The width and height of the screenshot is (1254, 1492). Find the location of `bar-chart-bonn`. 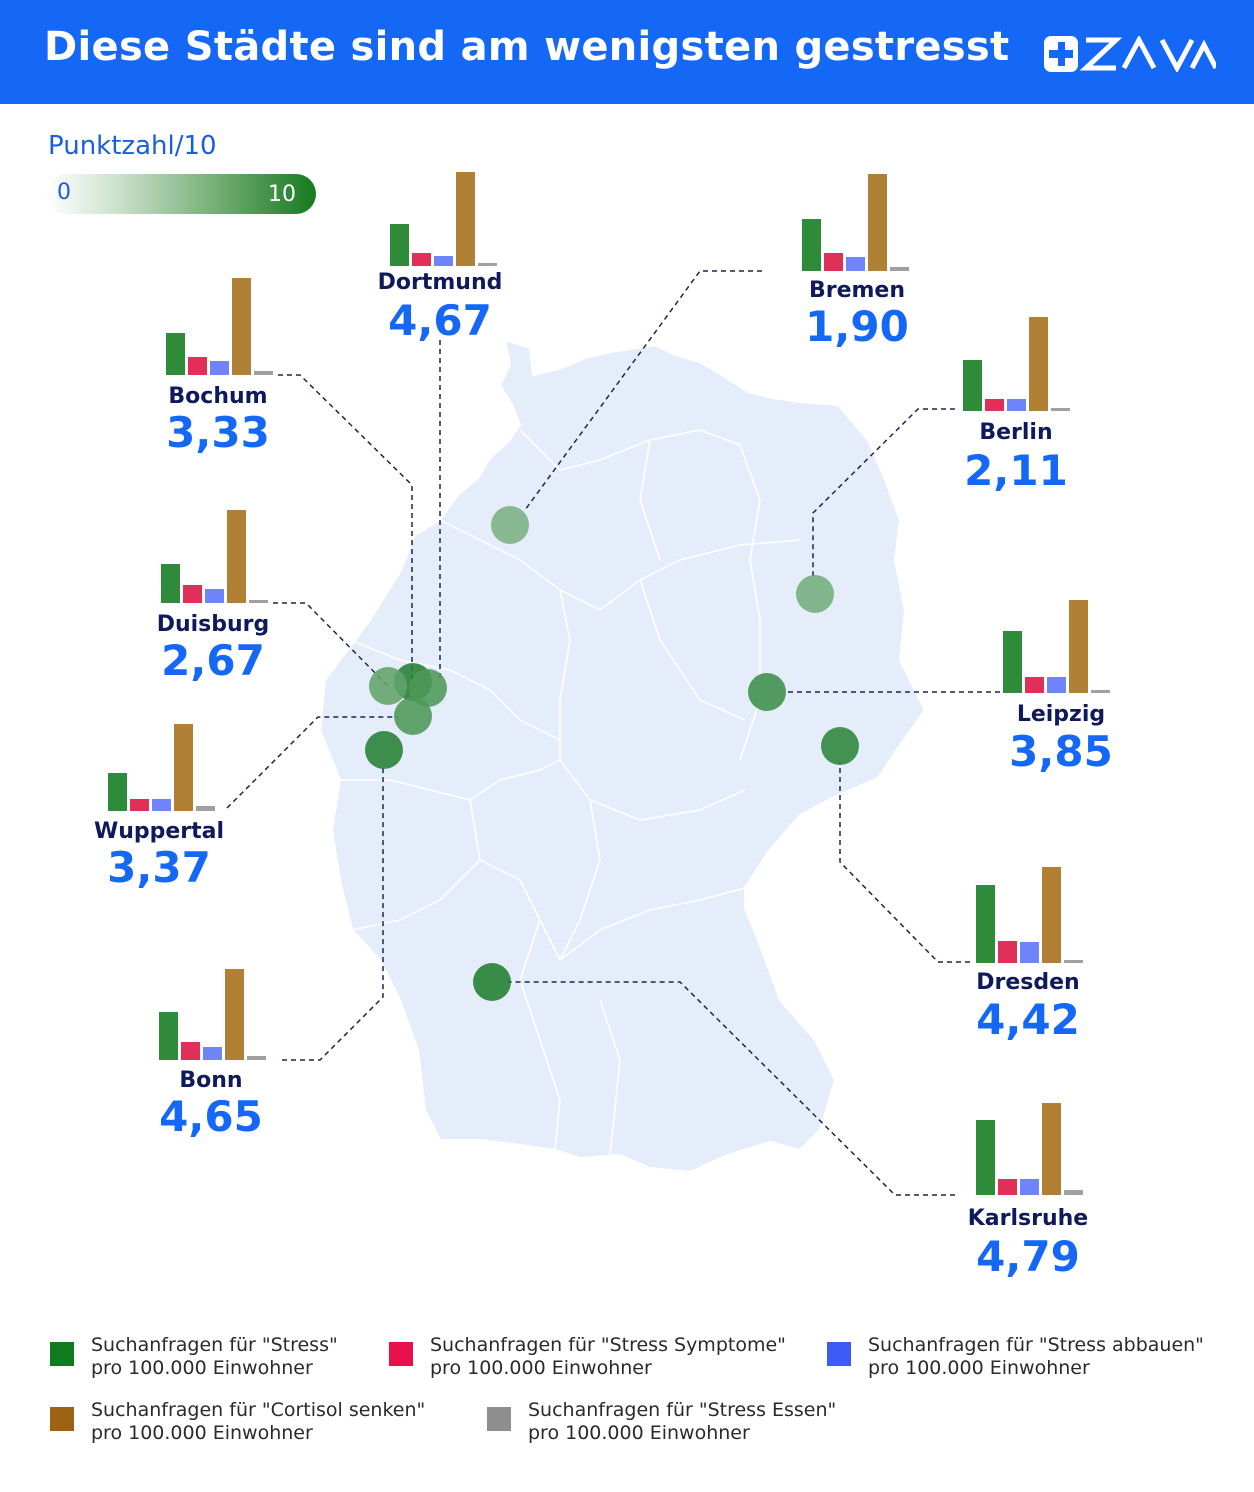

bar-chart-bonn is located at coordinates (212, 1014).